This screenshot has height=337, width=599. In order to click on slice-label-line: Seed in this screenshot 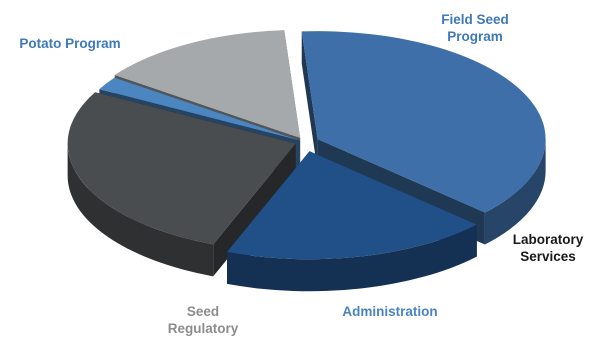, I will do `click(203, 311)`.